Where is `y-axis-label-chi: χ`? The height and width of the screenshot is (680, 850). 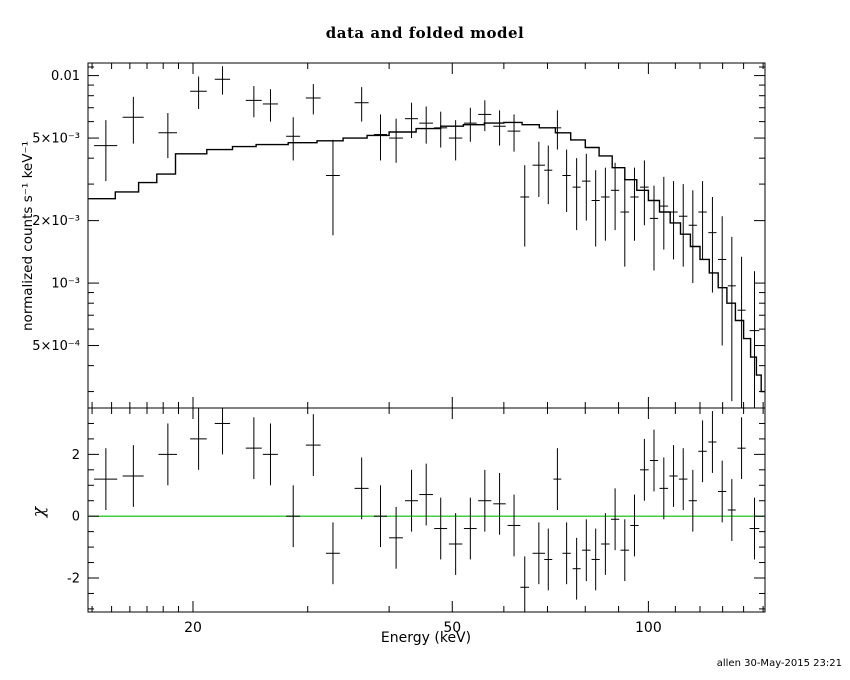
y-axis-label-chi: χ is located at coordinates (39, 512).